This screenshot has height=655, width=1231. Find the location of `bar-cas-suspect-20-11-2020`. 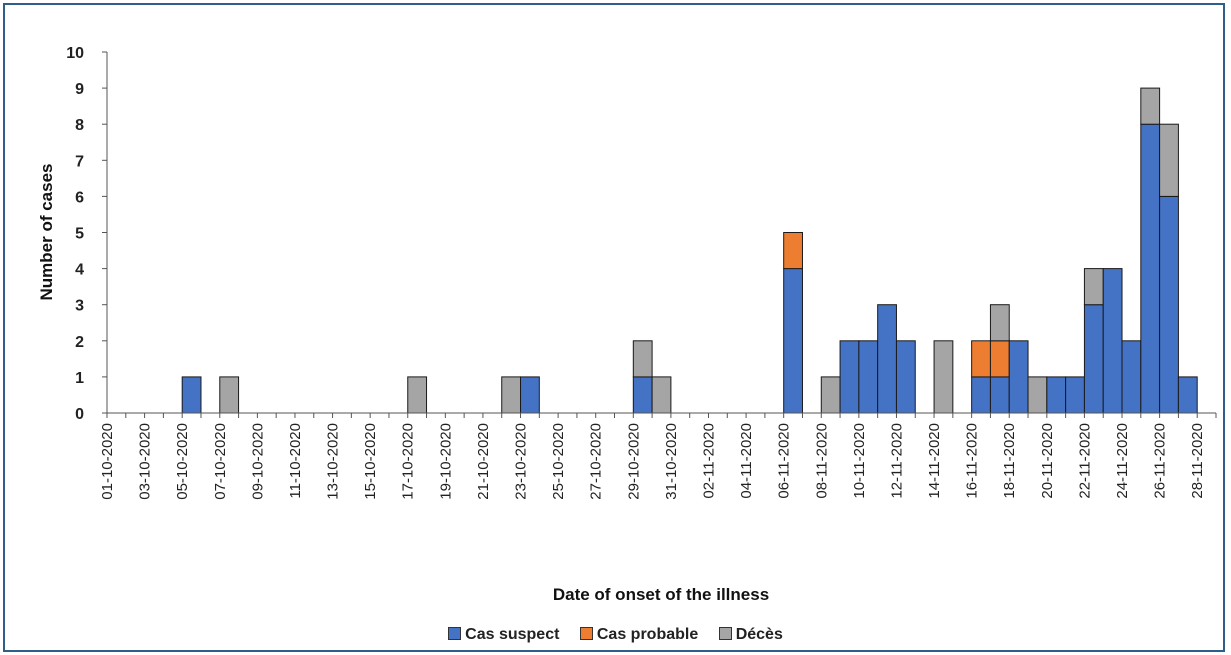

bar-cas-suspect-20-11-2020 is located at coordinates (1056, 395).